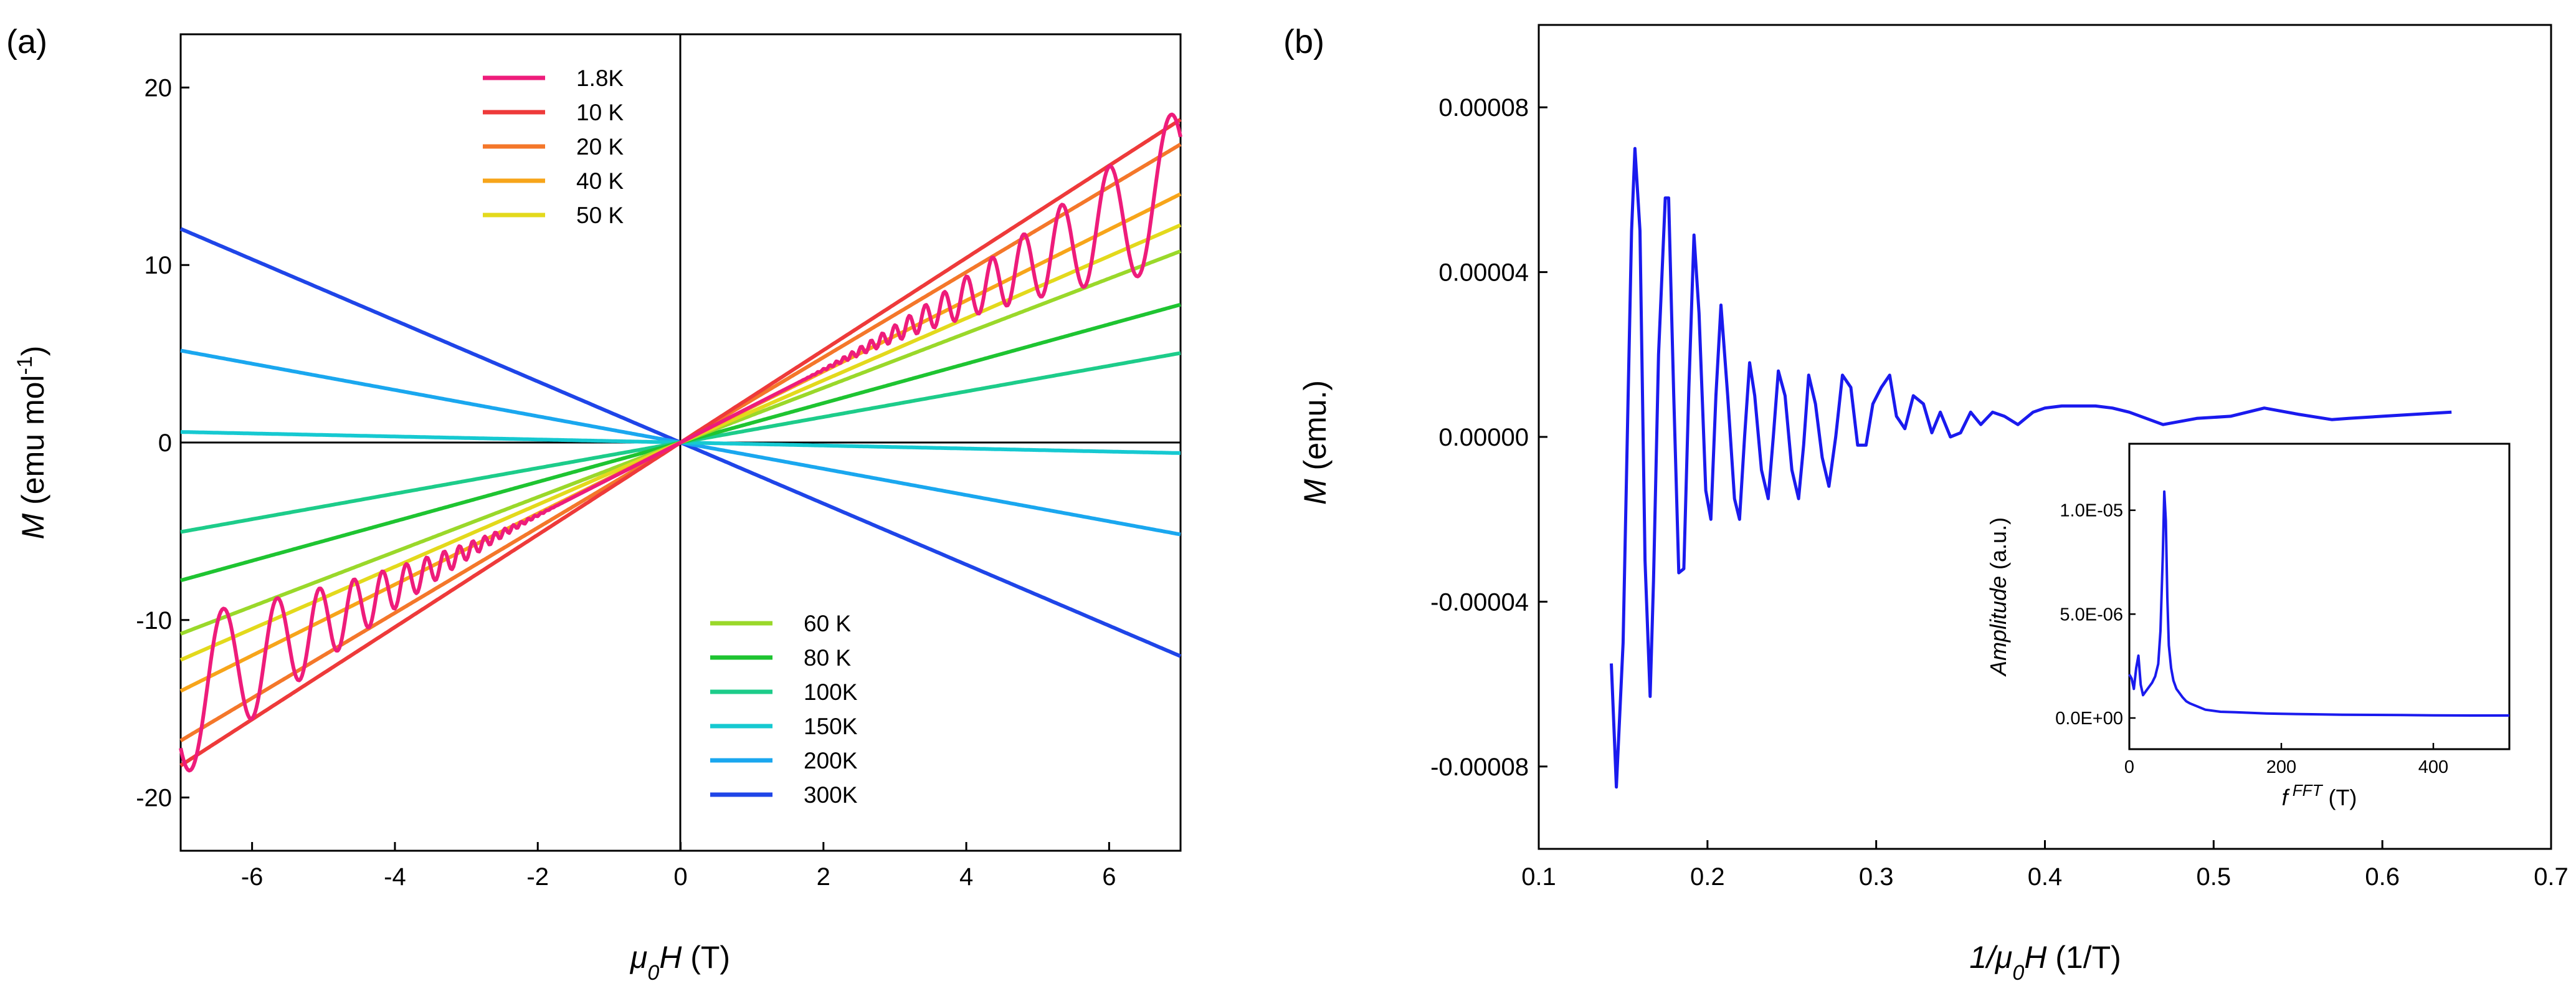 This screenshot has height=986, width=2576. Describe the element at coordinates (26, 41) in the screenshot. I see `panel-a-label: (a)` at that location.